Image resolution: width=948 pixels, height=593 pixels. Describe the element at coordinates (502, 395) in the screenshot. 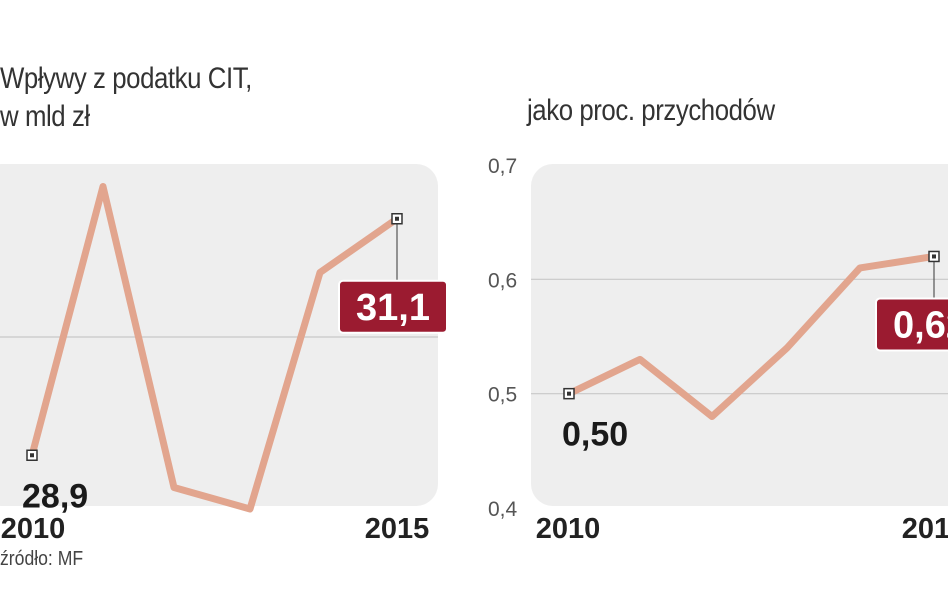

I see `y-tick-label: 0,5` at that location.